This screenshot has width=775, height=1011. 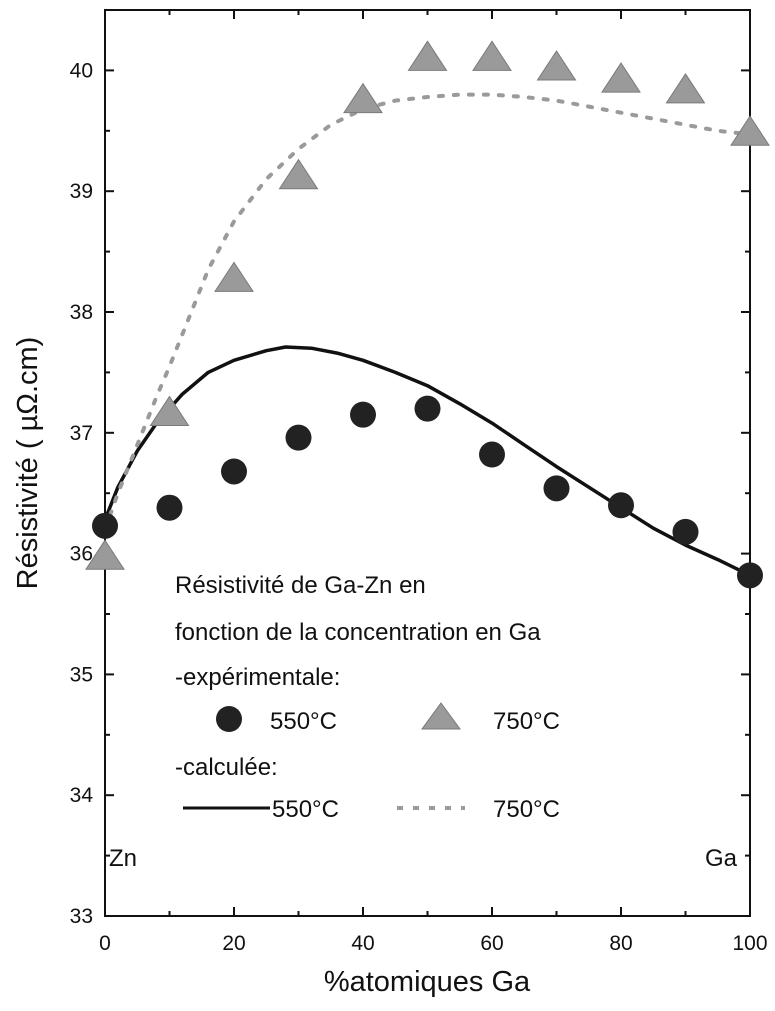 What do you see at coordinates (749, 943) in the screenshot?
I see `x-tick-label: 100` at bounding box center [749, 943].